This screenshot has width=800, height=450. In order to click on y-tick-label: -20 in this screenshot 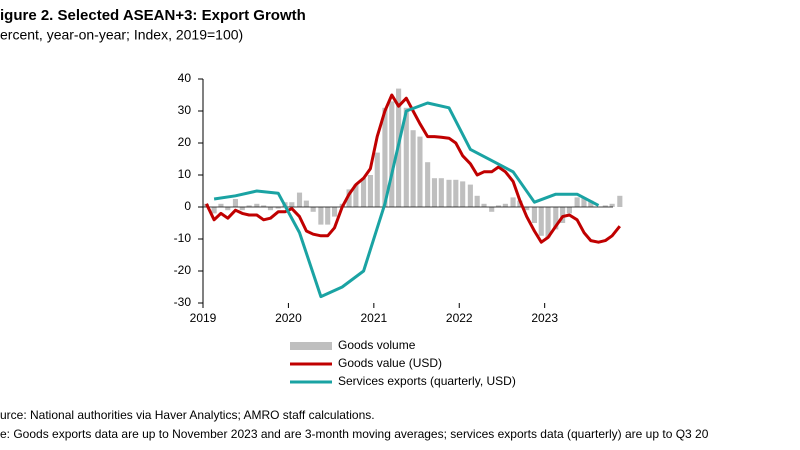, I will do `click(183, 270)`.